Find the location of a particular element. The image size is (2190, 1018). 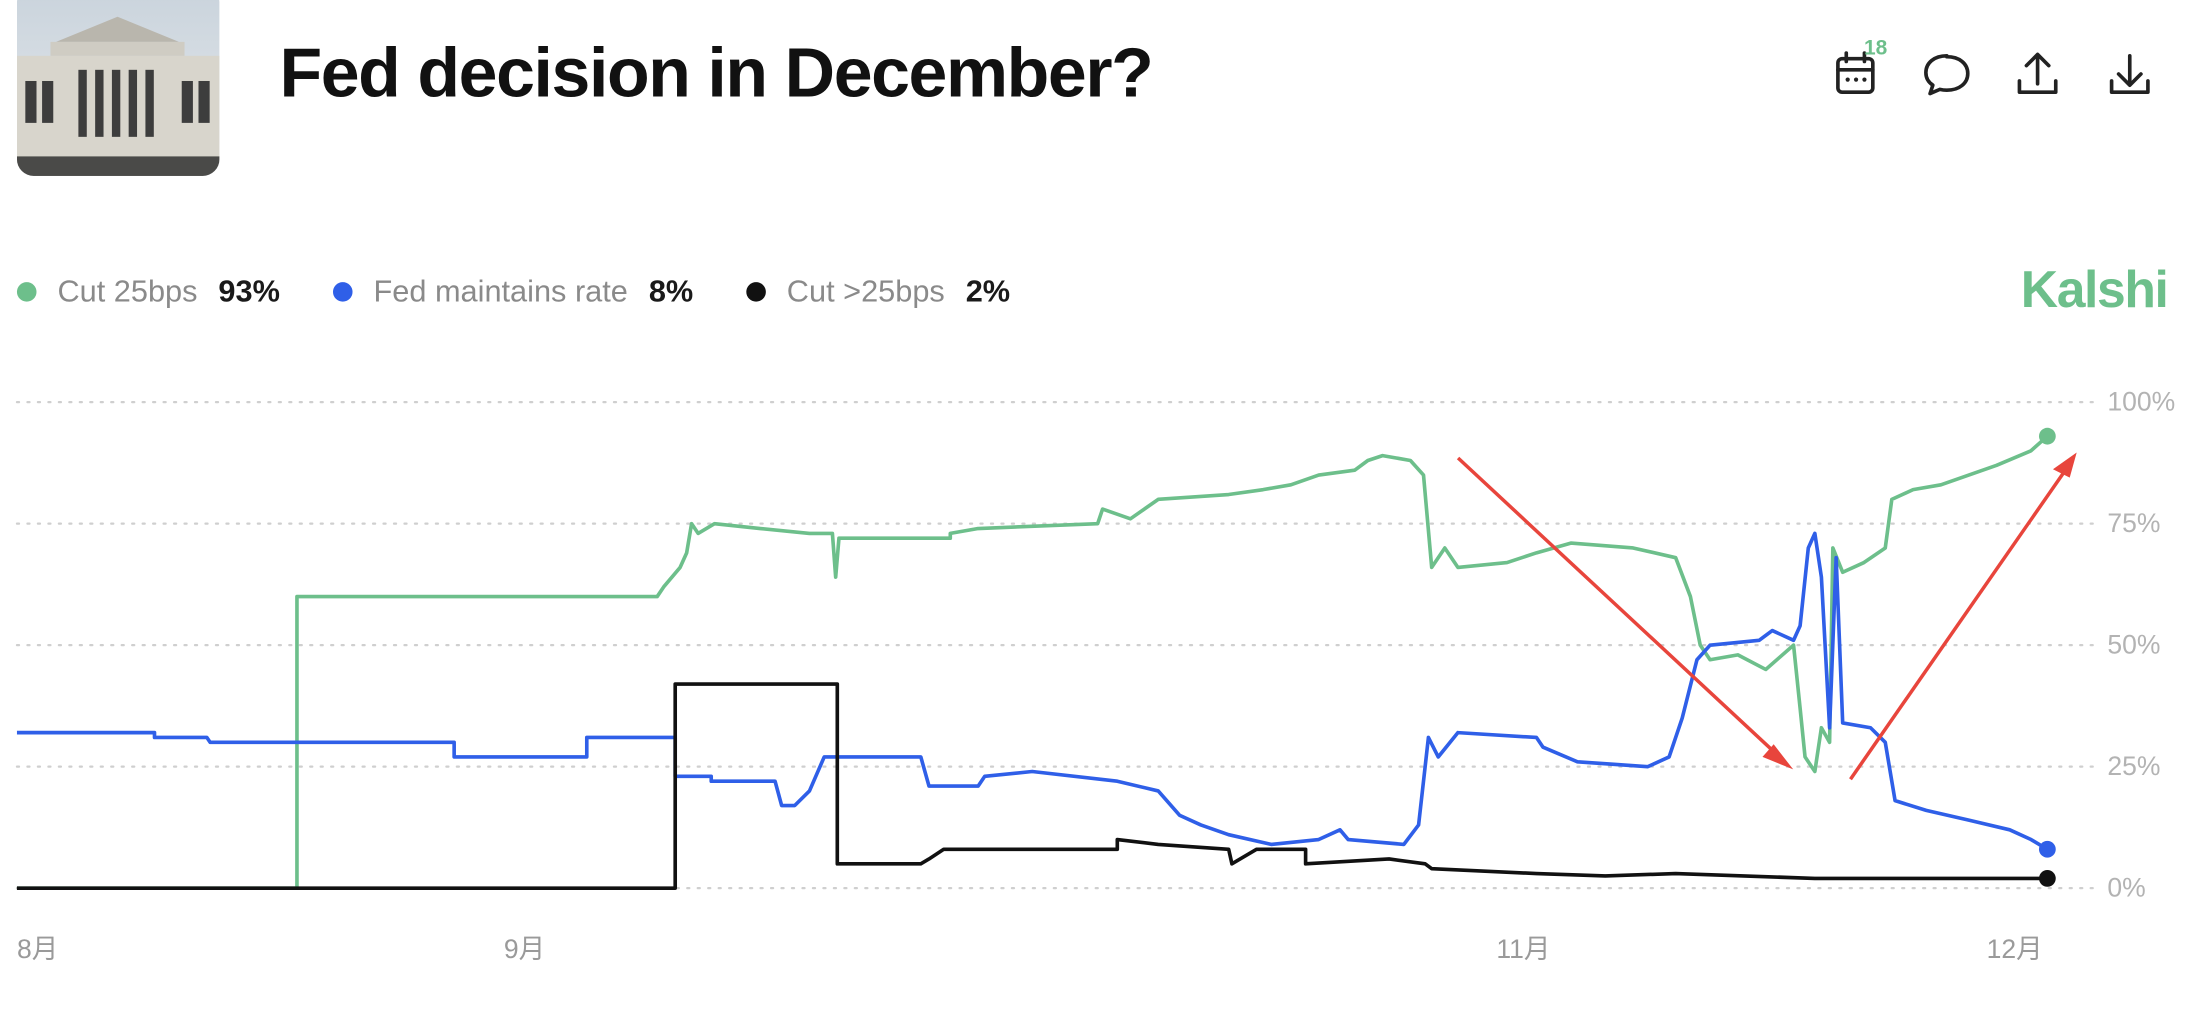

y-tick-label: 50% is located at coordinates (2133, 645).